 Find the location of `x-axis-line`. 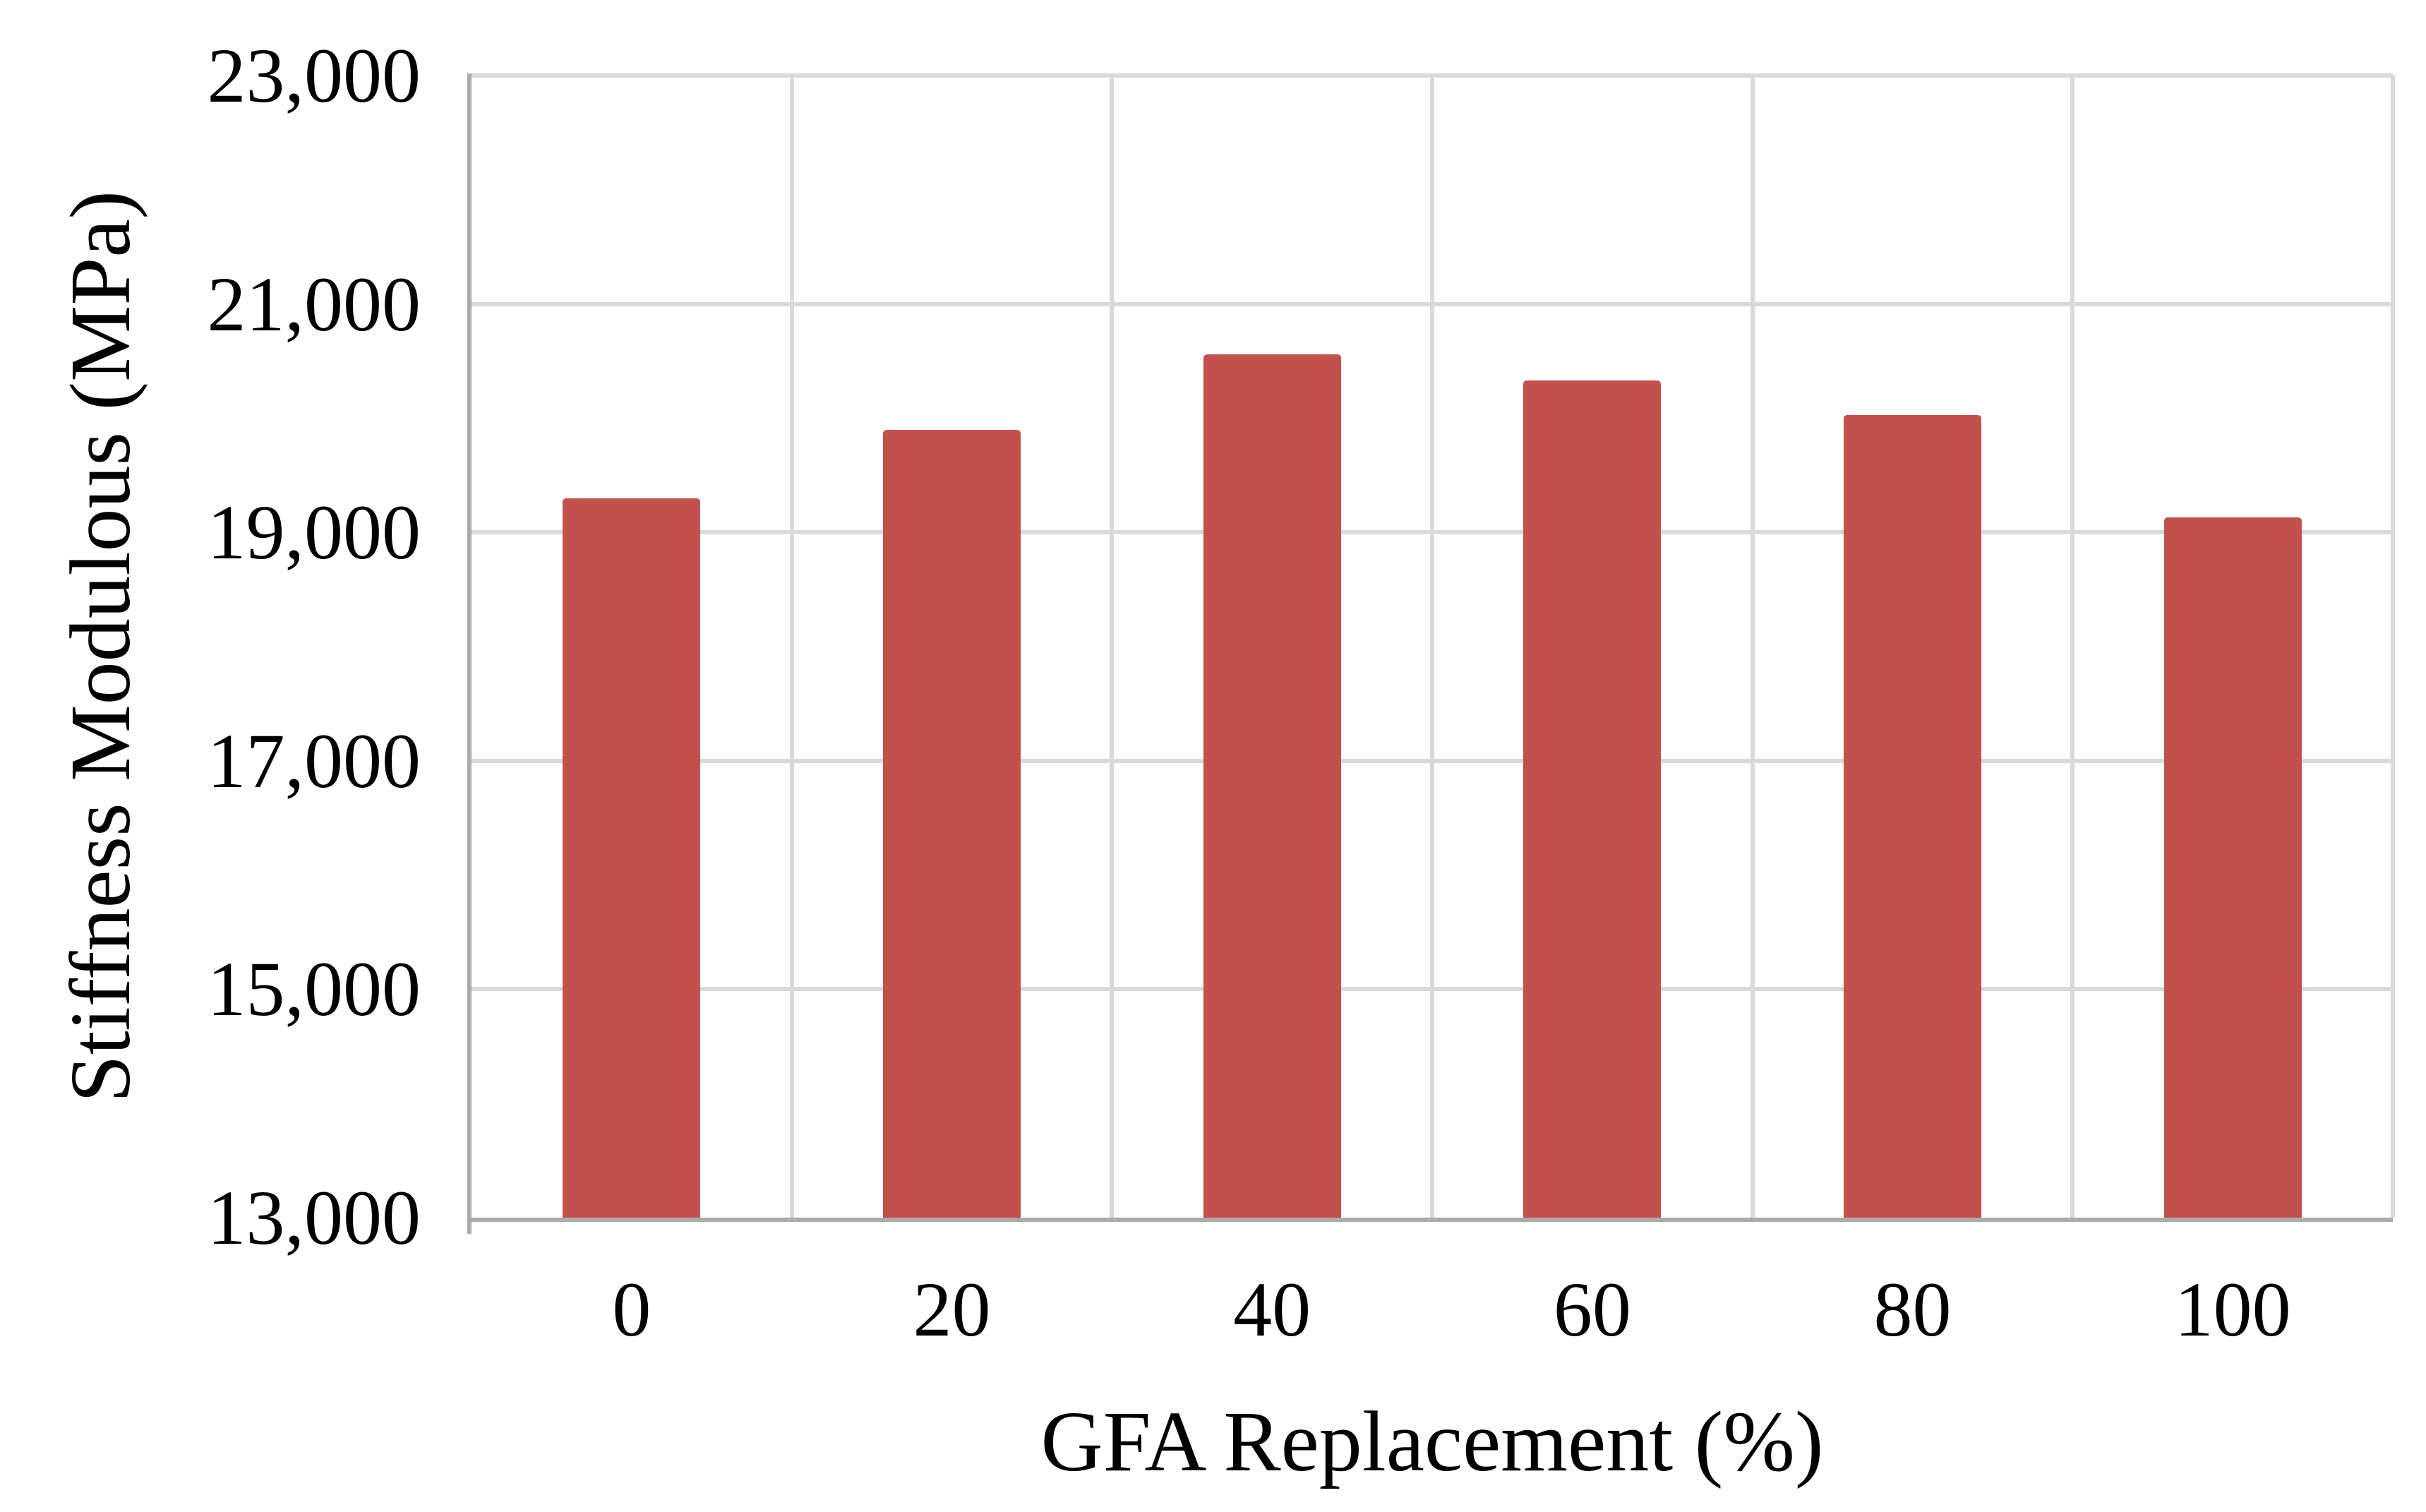

x-axis-line is located at coordinates (1430, 1220).